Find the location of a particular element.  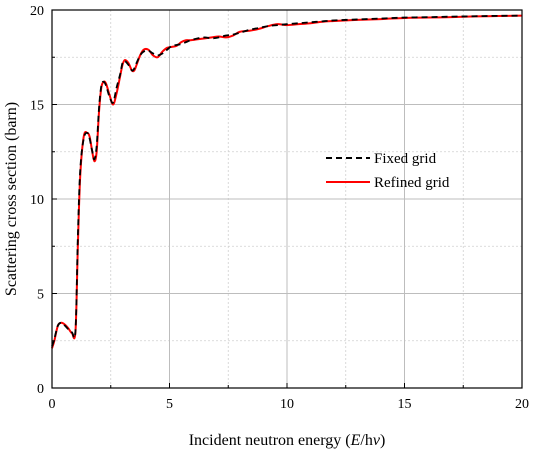

x-axis-title-part: Incident neutron energy ( is located at coordinates (270, 440).